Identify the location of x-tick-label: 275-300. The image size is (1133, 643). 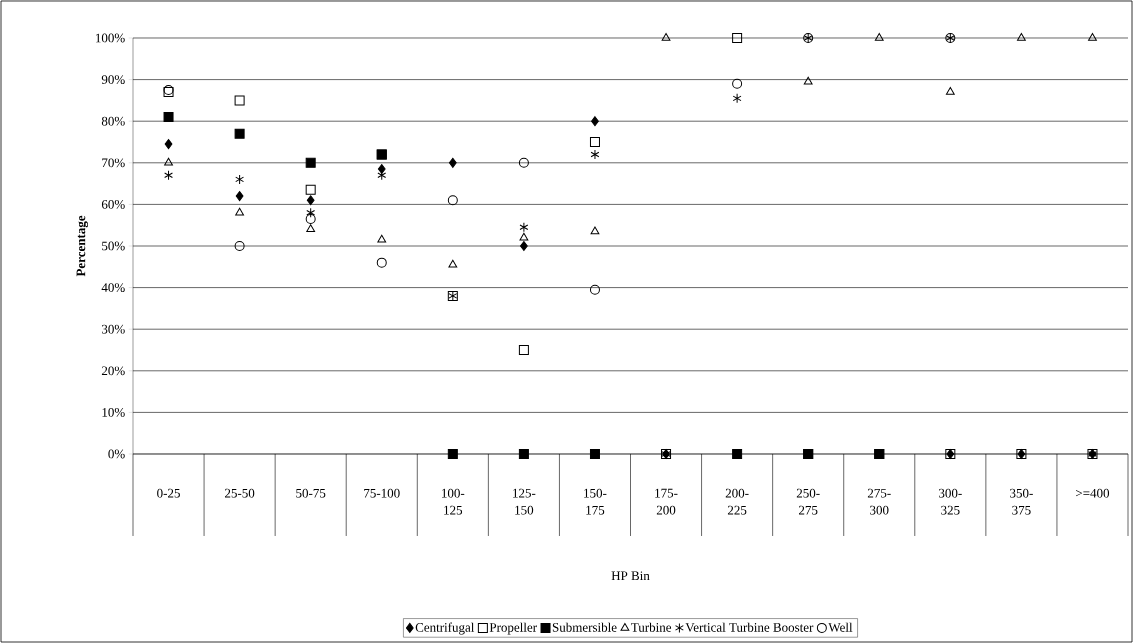
(879, 501).